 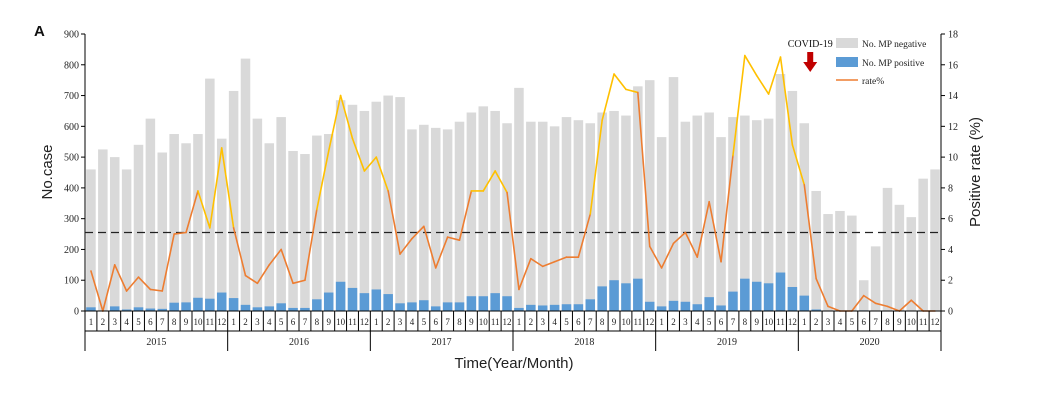 I want to click on year-label: 2015, so click(x=156, y=342).